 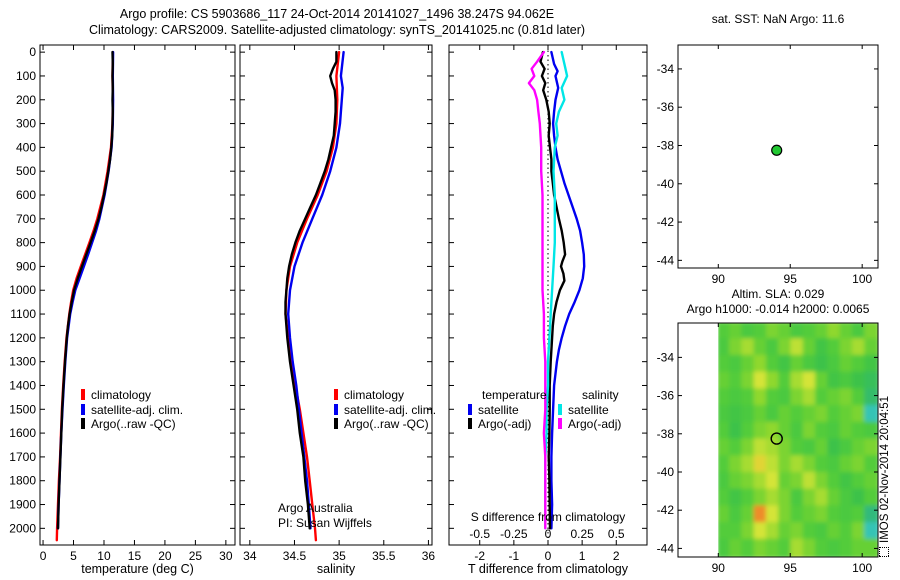 What do you see at coordinates (498, 409) in the screenshot?
I see `legend-label-t-satellite: satellite` at bounding box center [498, 409].